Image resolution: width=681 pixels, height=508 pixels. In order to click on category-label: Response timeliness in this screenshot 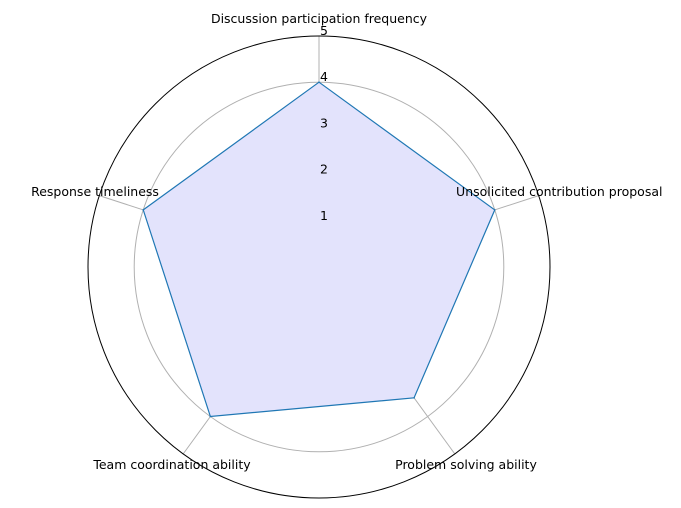, I will do `click(95, 191)`.